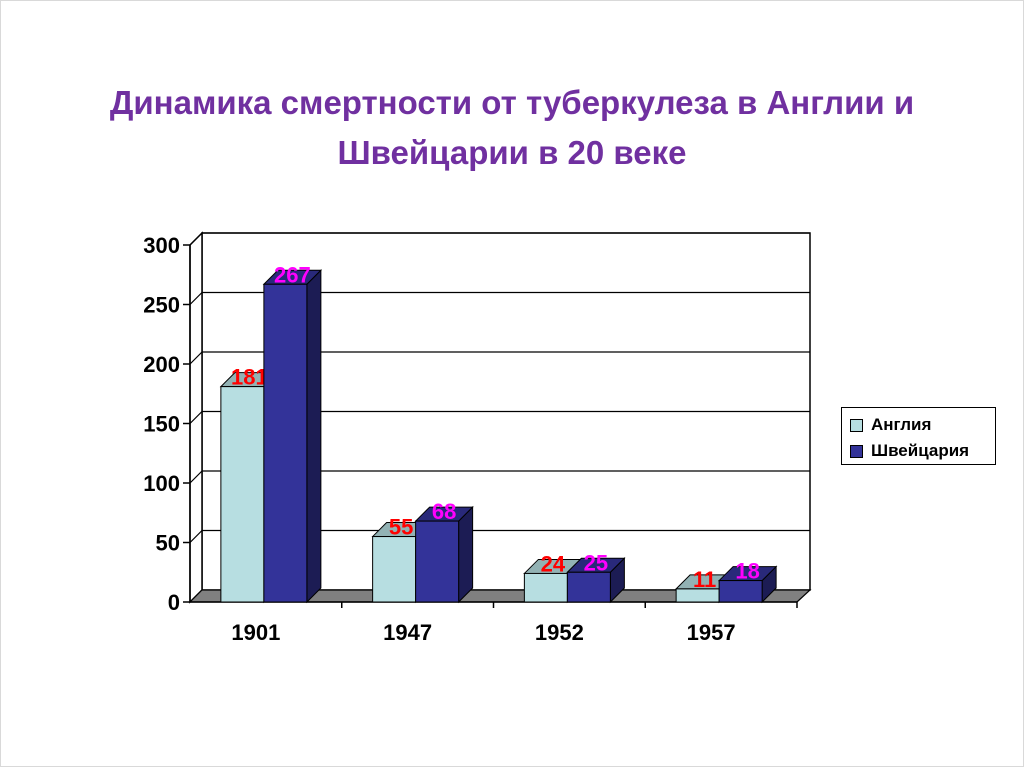 The height and width of the screenshot is (767, 1024). I want to click on title-line-2: Швейцарии в 20 веке, so click(512, 152).